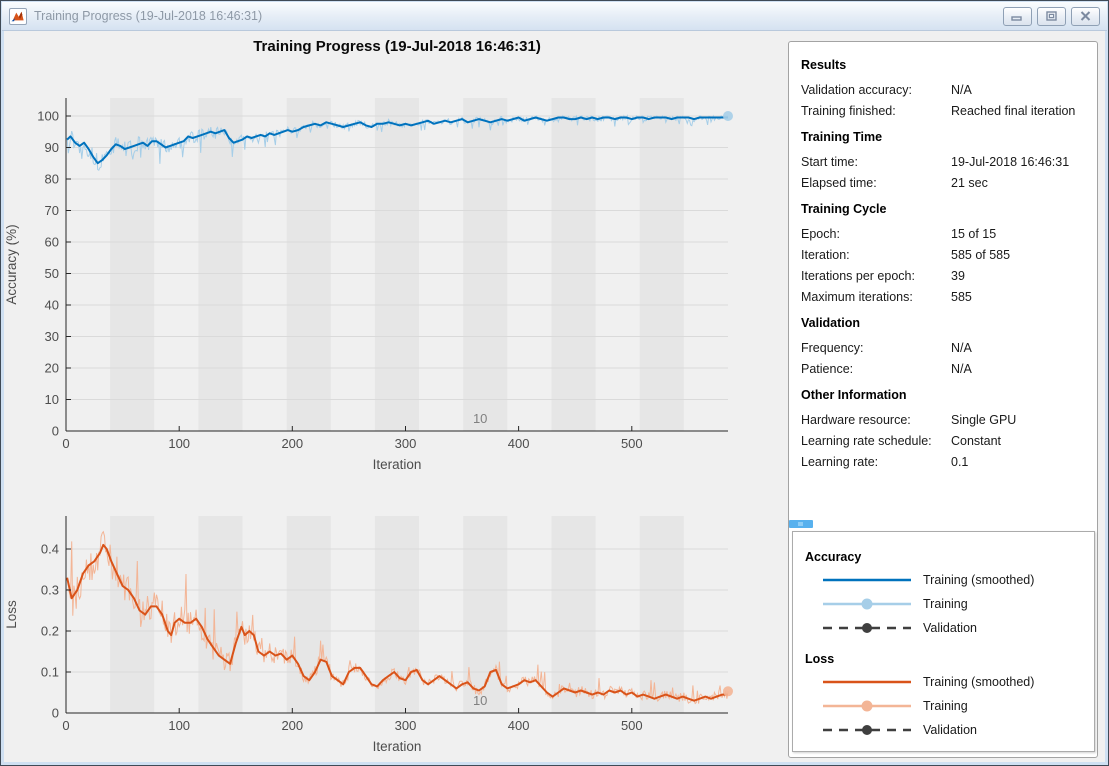  What do you see at coordinates (866, 440) in the screenshot?
I see `row-label: Learning rate schedule:` at bounding box center [866, 440].